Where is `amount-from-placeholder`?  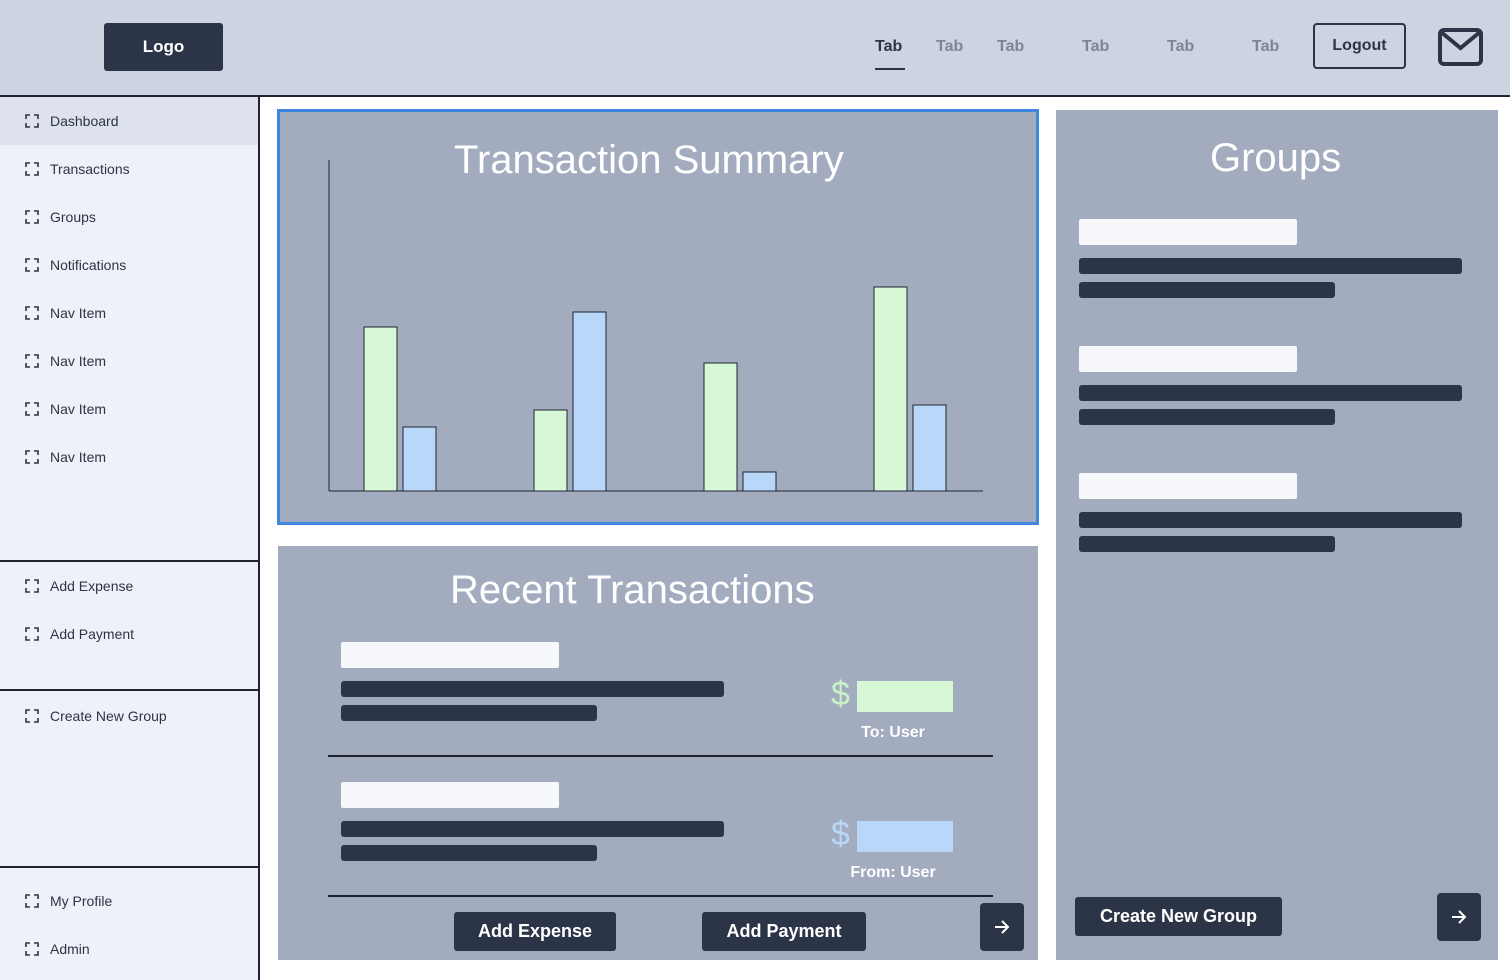 amount-from-placeholder is located at coordinates (905, 836).